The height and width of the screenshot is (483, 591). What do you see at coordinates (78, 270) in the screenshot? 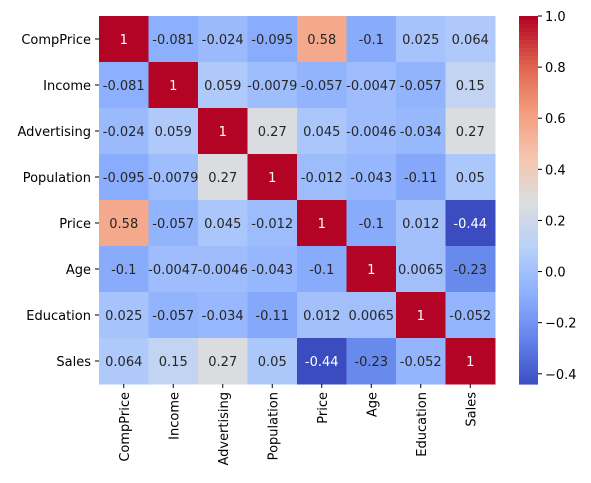
I see `y-tick-label: Age` at bounding box center [78, 270].